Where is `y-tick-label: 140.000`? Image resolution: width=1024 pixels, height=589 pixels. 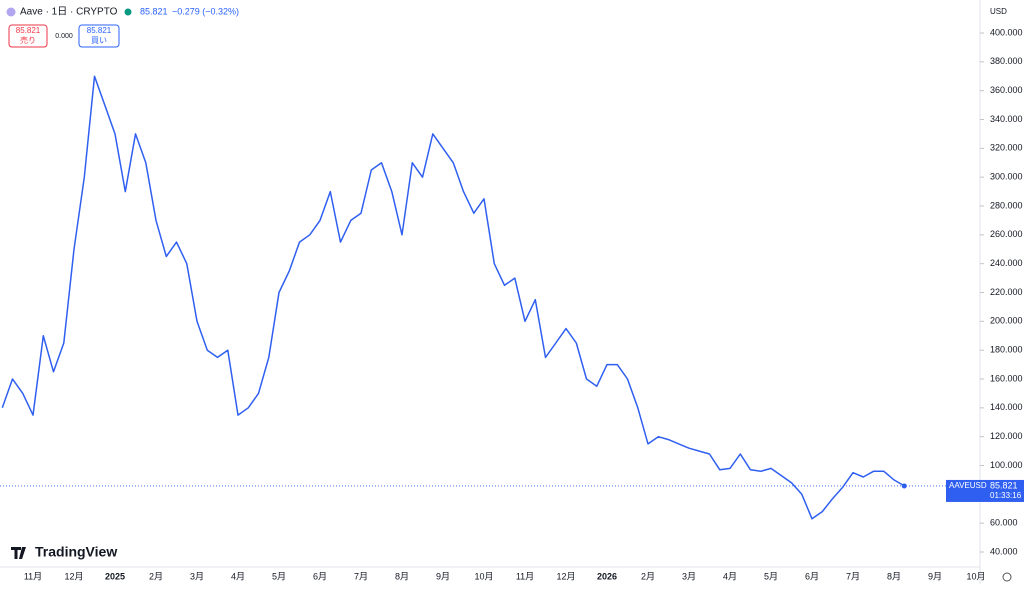
y-tick-label: 140.000 is located at coordinates (1006, 407).